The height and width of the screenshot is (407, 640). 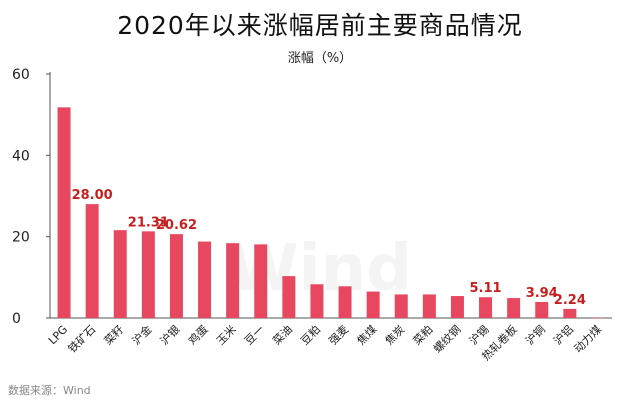 What do you see at coordinates (542, 309) in the screenshot?
I see `bar-沪铜` at bounding box center [542, 309].